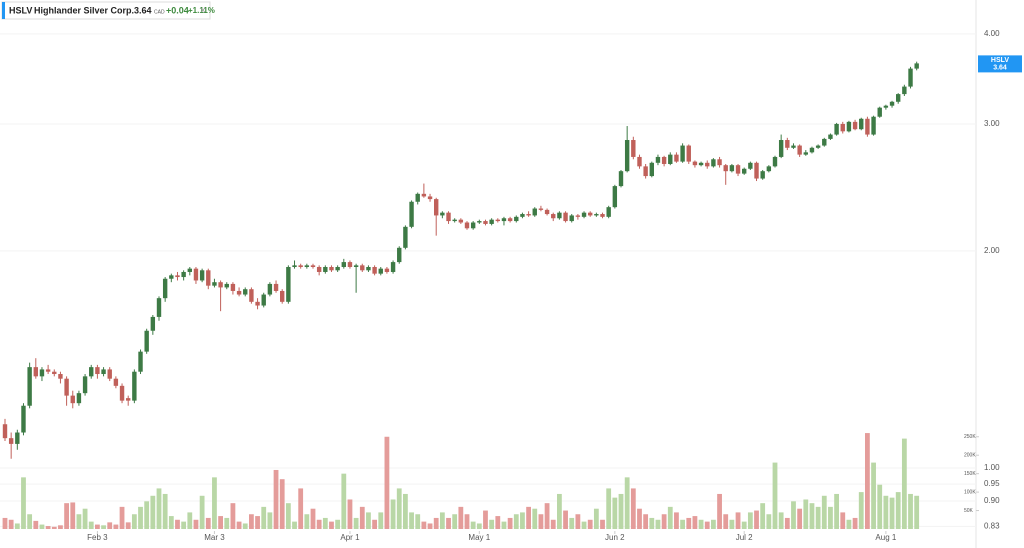  What do you see at coordinates (992, 525) in the screenshot?
I see `y-tick-label: 0.83` at bounding box center [992, 525].